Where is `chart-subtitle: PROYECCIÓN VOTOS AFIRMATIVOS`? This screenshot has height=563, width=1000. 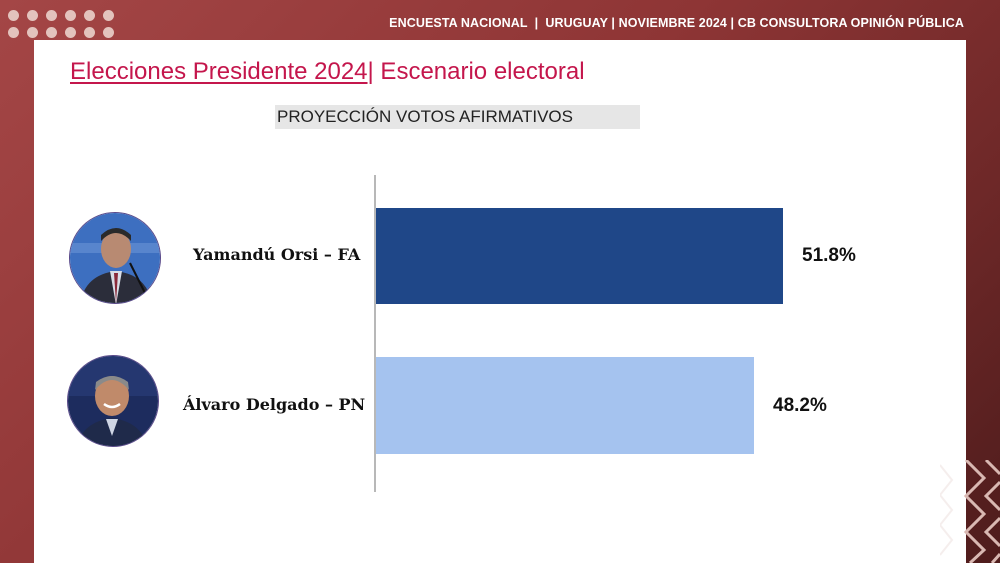 chart-subtitle: PROYECCIÓN VOTOS AFIRMATIVOS is located at coordinates (457, 117).